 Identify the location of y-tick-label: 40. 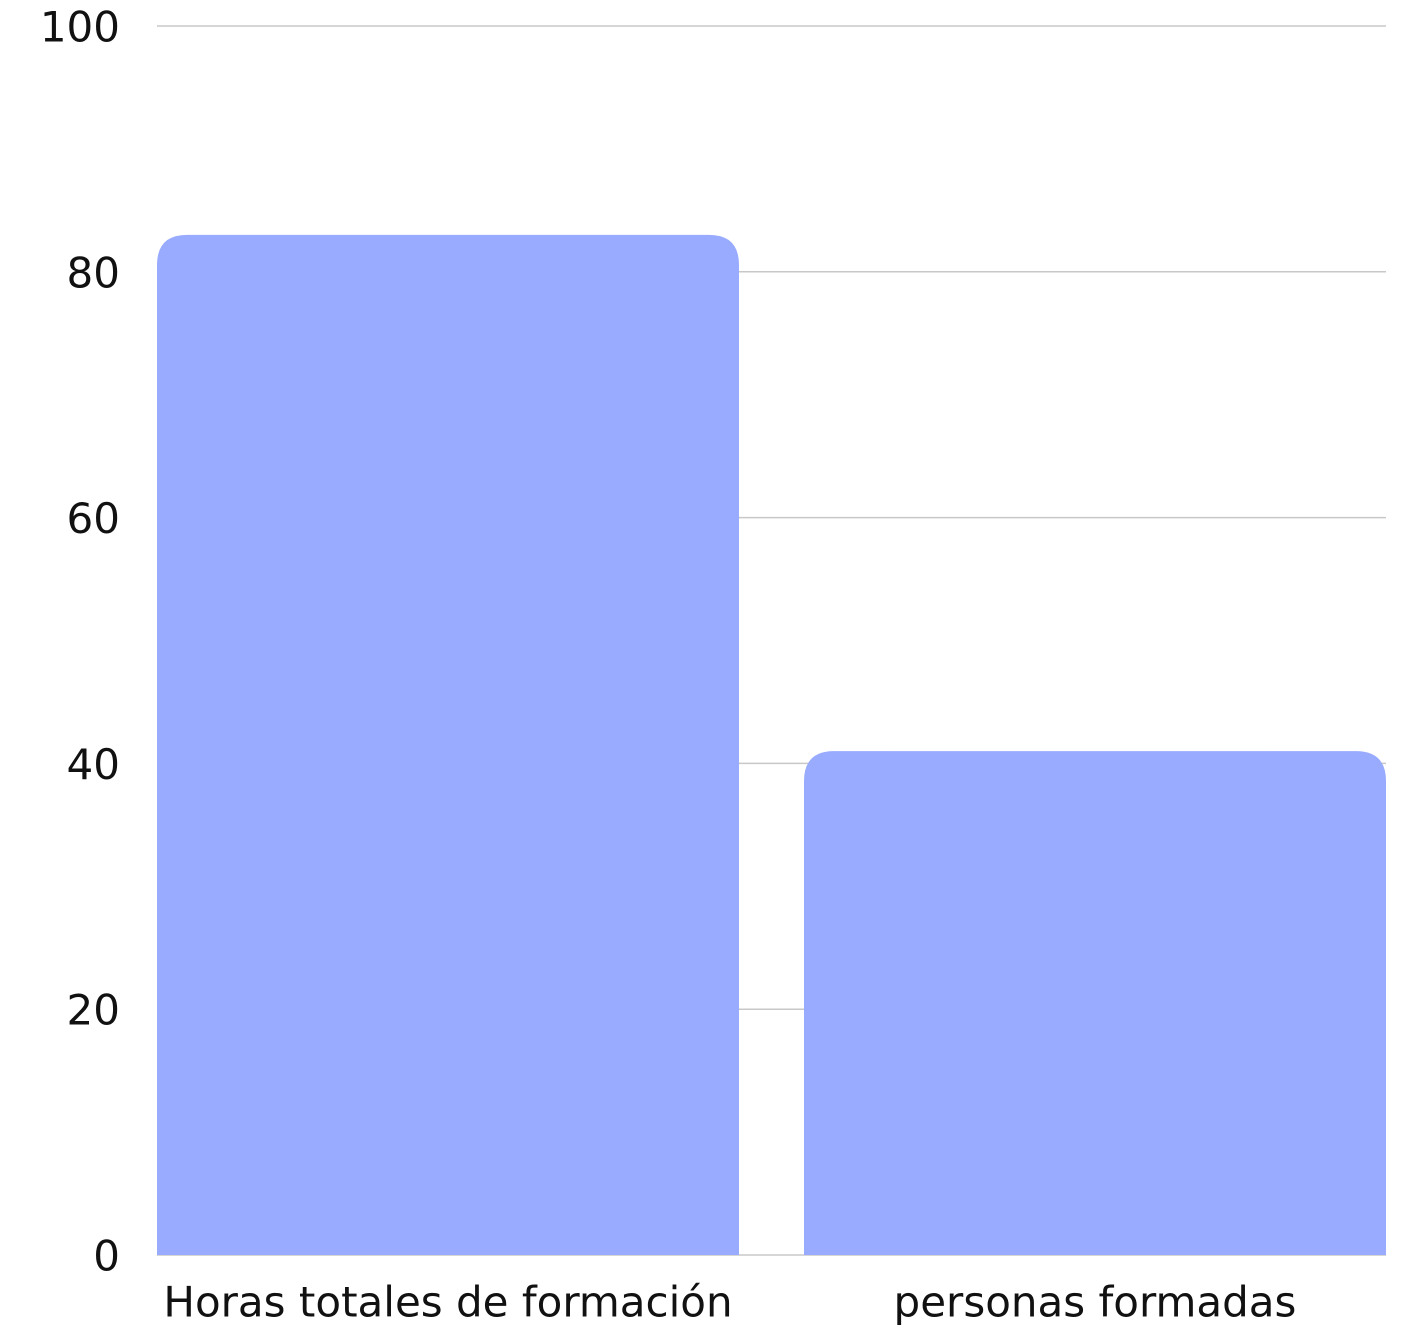
(93, 764).